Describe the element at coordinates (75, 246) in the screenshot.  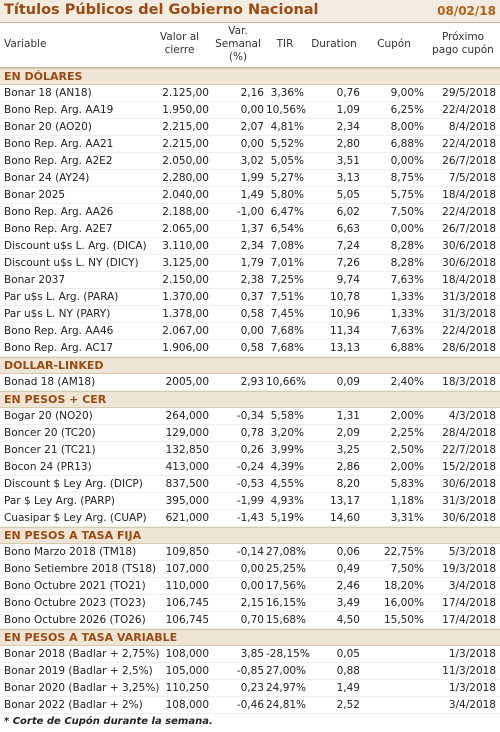
I see `cell: Discount u$s L. Arg. (DICA)` at that location.